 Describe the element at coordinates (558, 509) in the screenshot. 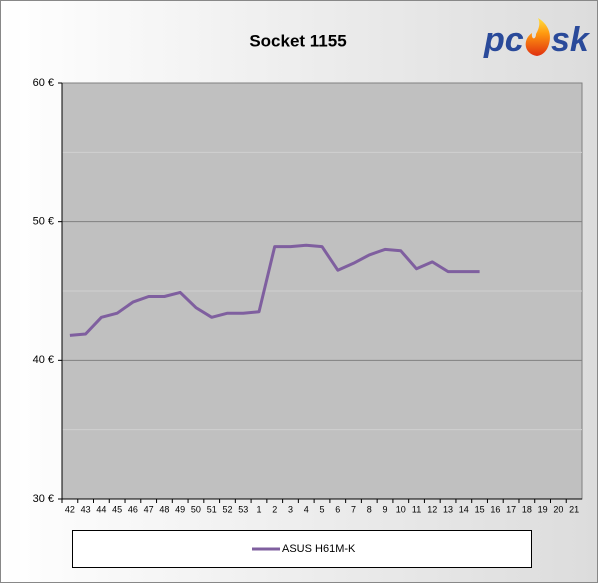

I see `x-tick-label: 20` at that location.